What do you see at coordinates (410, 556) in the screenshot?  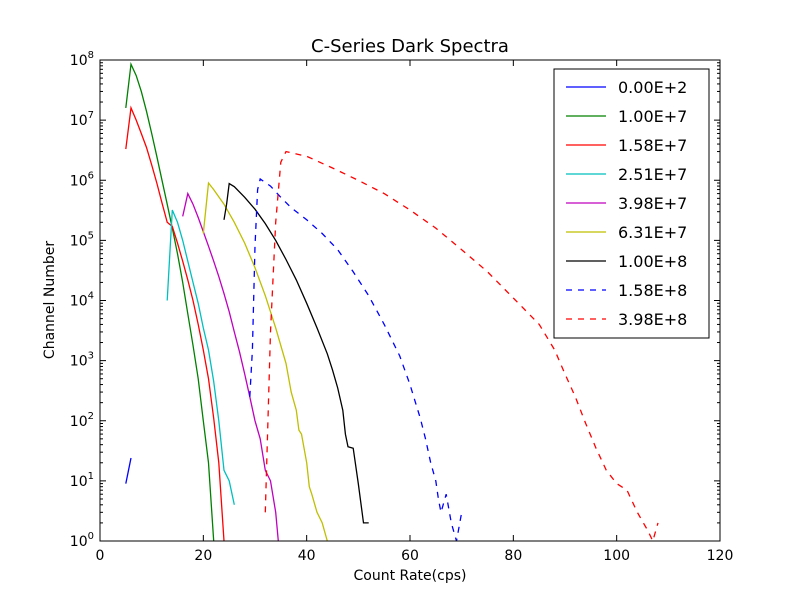 I see `x-tick-label: 60` at bounding box center [410, 556].